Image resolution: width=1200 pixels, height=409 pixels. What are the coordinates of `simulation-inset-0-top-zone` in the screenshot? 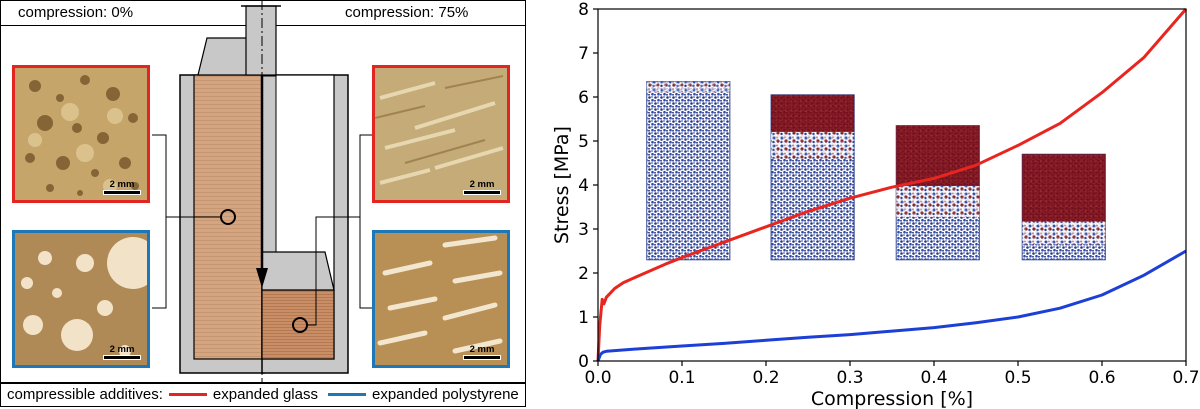 It's located at (688, 87).